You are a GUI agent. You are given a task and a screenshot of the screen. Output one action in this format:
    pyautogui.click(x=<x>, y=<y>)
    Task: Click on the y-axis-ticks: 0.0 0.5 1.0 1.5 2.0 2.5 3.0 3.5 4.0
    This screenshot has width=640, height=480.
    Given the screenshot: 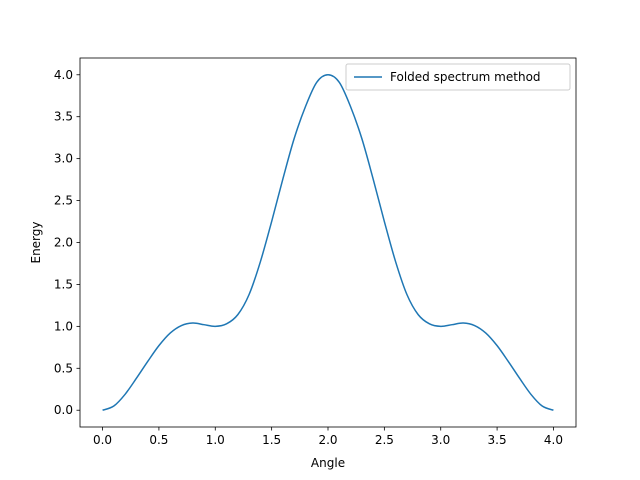 What is the action you would take?
    pyautogui.click(x=67, y=242)
    